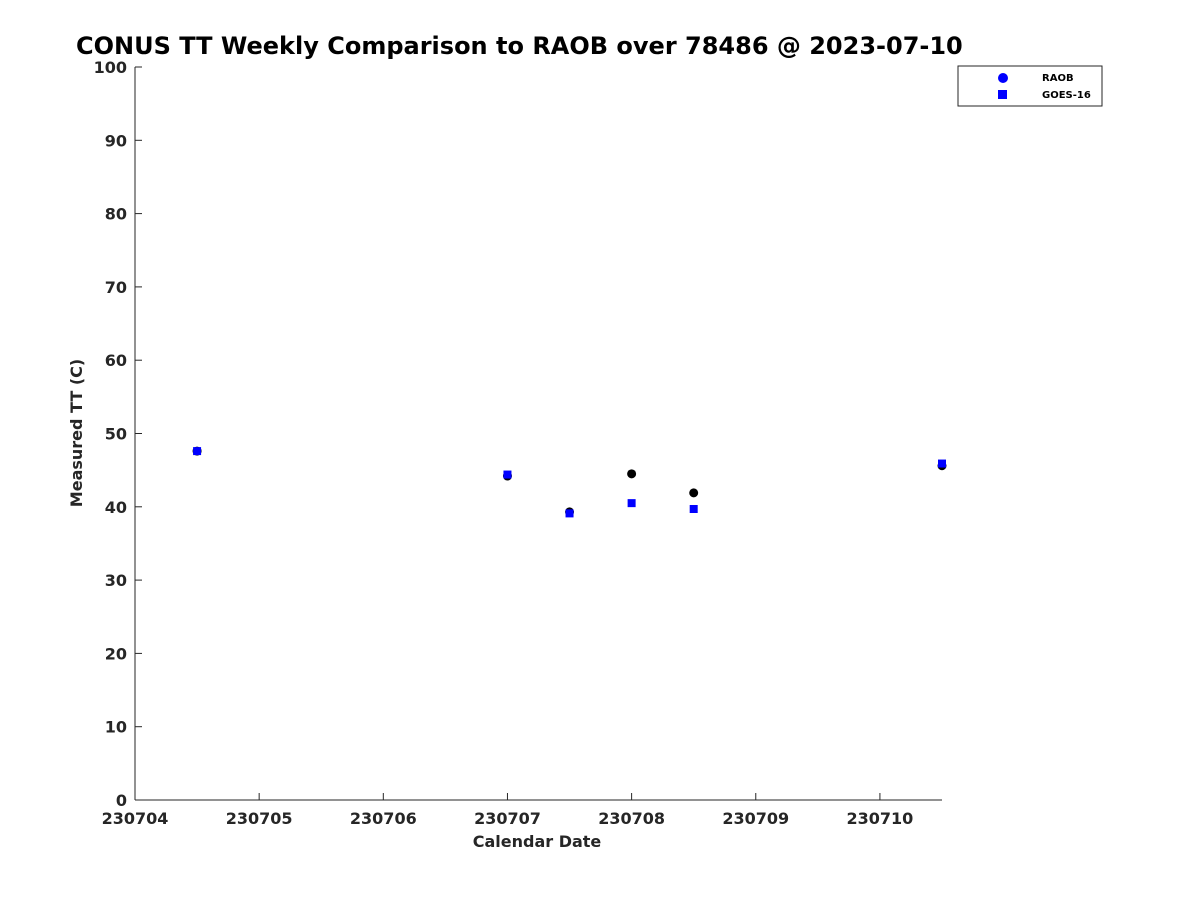 This screenshot has width=1200, height=900. Describe the element at coordinates (507, 818) in the screenshot. I see `x-tick-label: 230707` at that location.